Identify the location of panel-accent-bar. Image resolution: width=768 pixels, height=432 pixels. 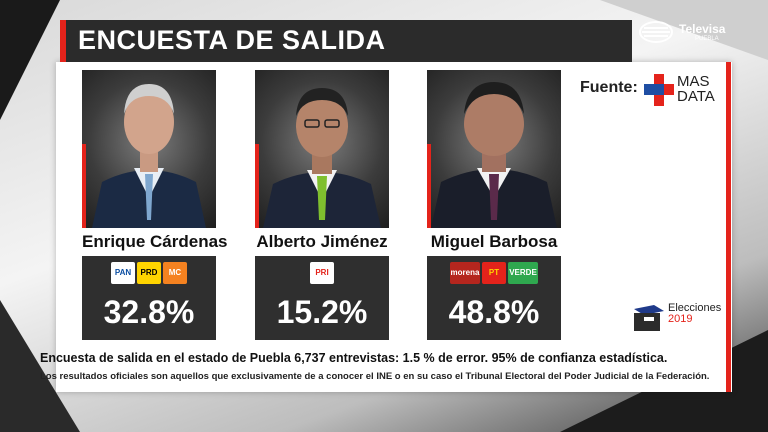
(728, 227).